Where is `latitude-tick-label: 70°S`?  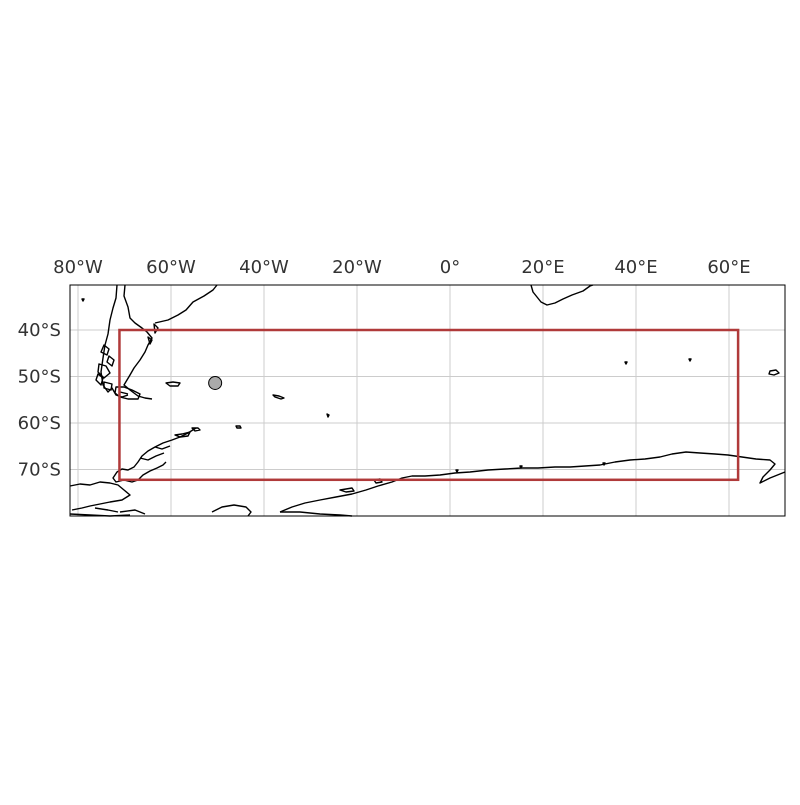
latitude-tick-label: 70°S is located at coordinates (39, 470).